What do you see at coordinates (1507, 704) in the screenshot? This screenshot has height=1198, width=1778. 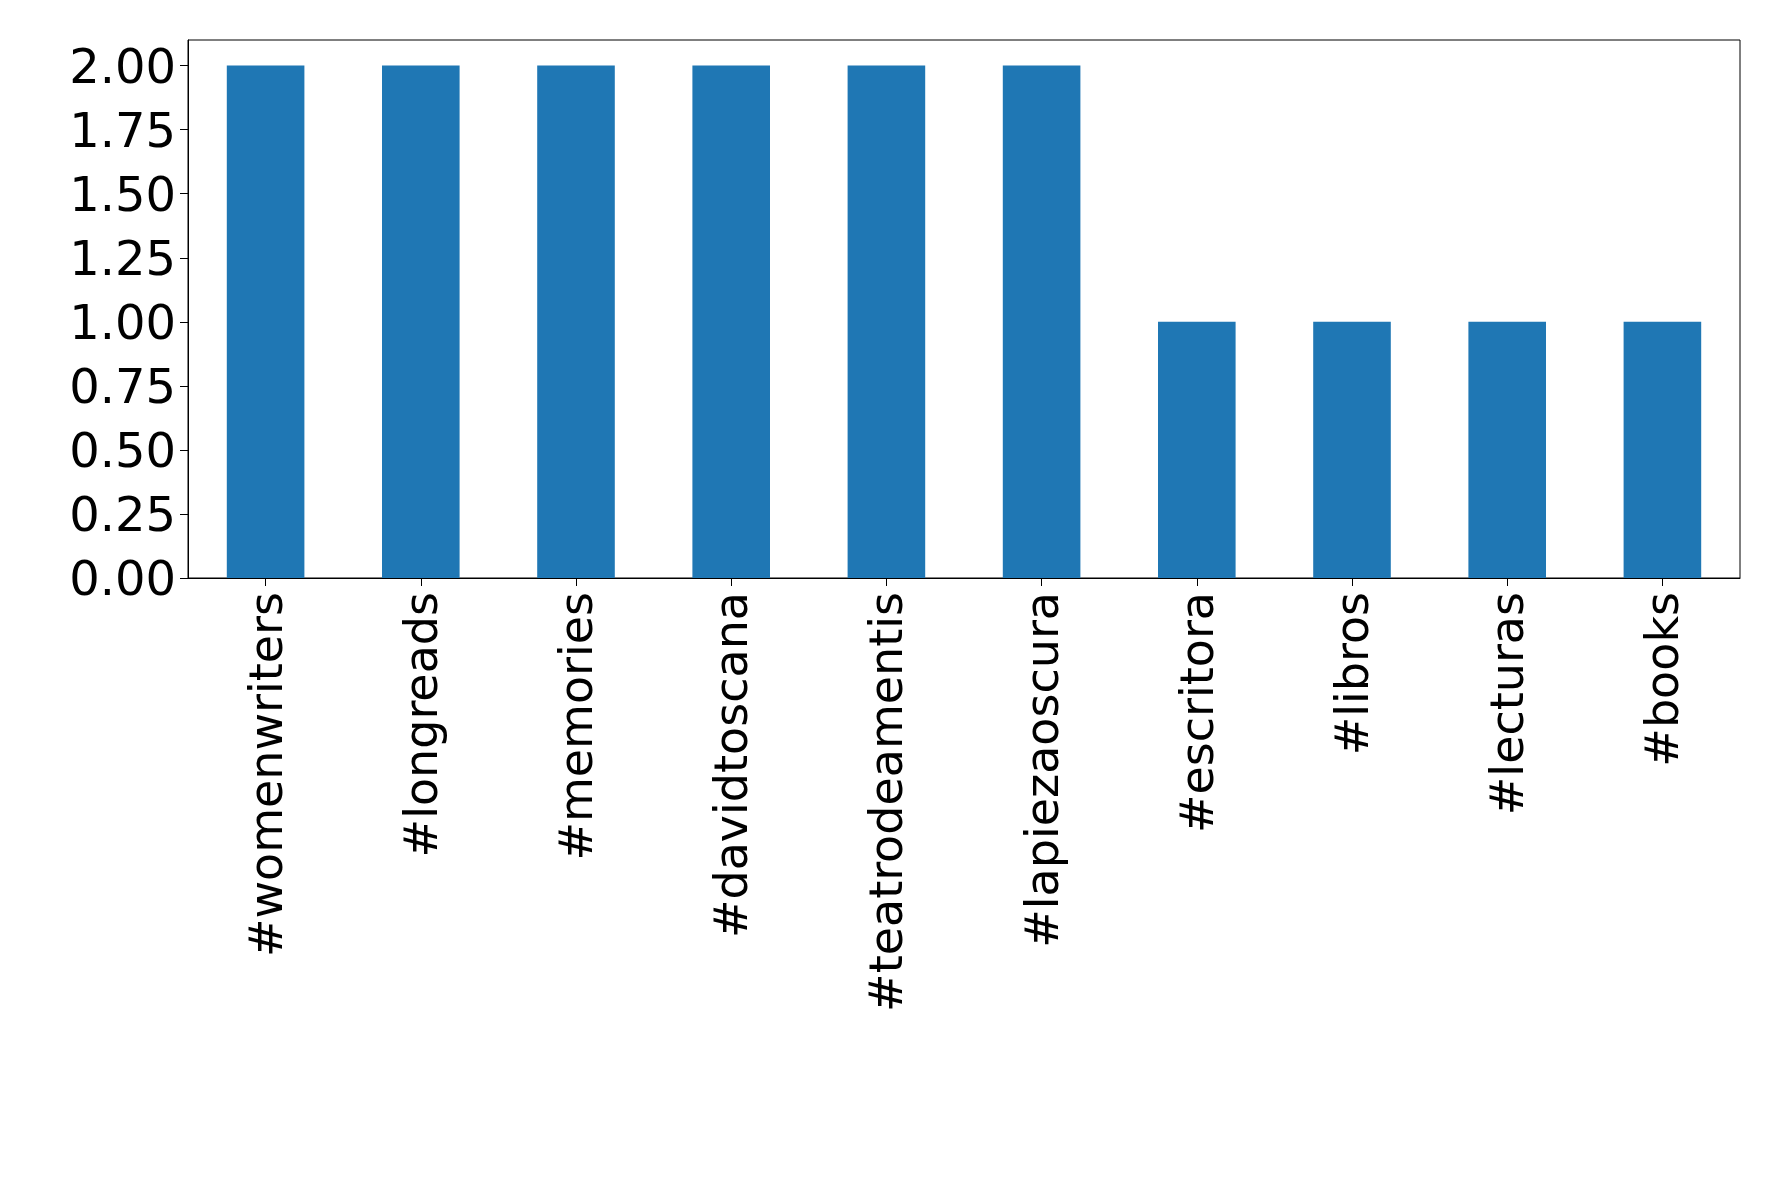 I see `x-tick-label: #lecturas` at bounding box center [1507, 704].